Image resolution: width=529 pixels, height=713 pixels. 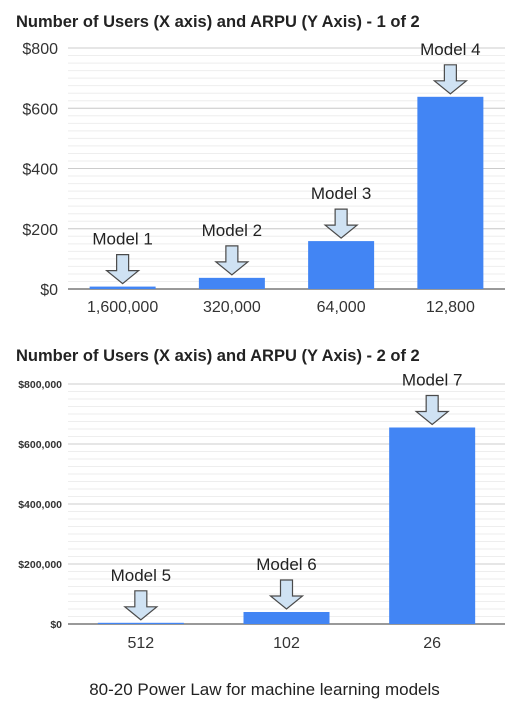 I want to click on y-tick-label: $600, so click(x=40, y=109).